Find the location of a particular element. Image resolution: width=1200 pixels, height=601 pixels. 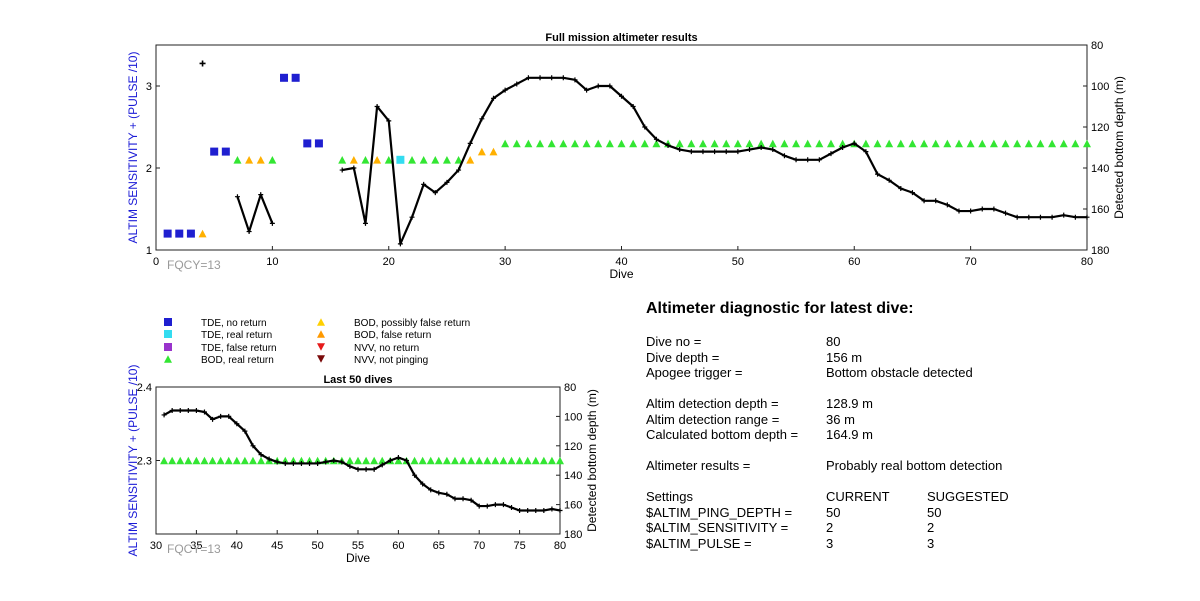

setting-row: $ALTIM_PING_DEPTH = 50 50 is located at coordinates (906, 513).